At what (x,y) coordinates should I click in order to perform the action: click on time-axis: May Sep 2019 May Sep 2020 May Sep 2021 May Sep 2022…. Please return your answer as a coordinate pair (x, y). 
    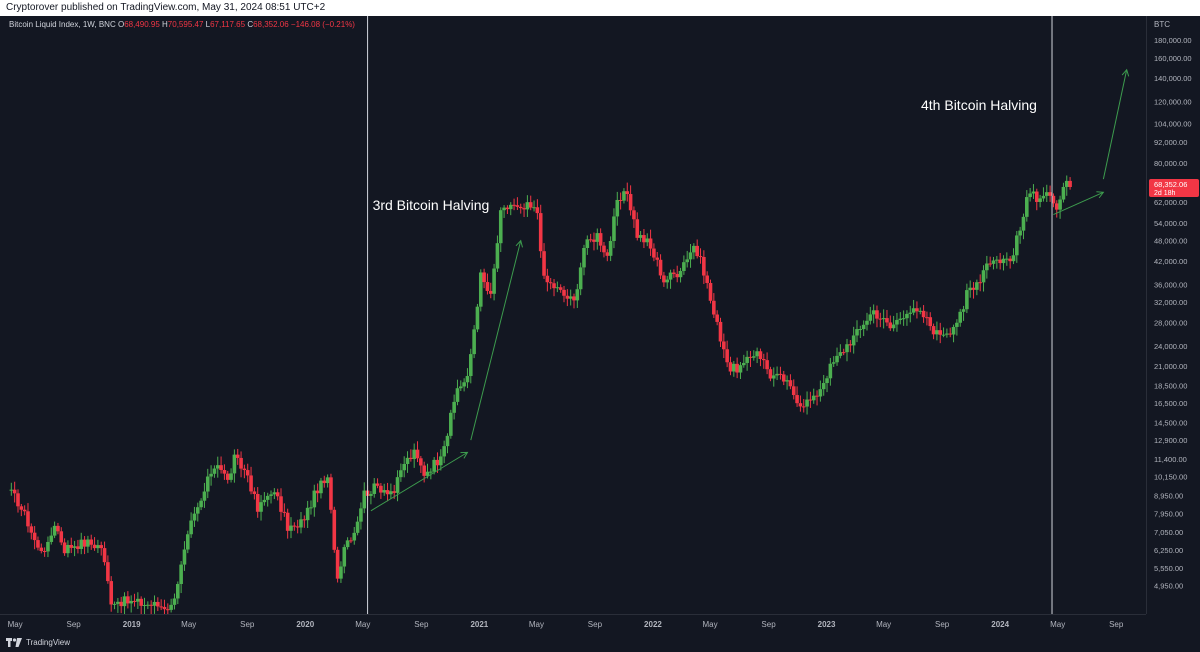
    Looking at the image, I should click on (573, 624).